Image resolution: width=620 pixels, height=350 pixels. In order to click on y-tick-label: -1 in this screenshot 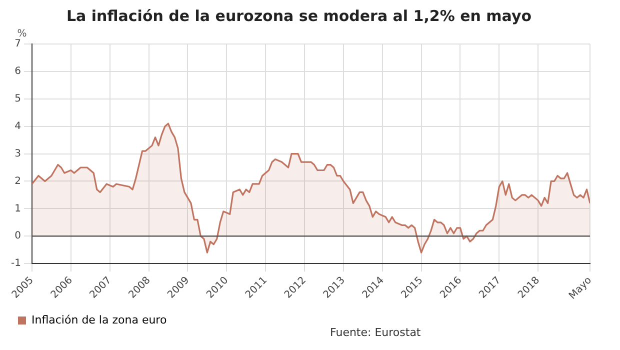, I will do `click(15, 264)`.